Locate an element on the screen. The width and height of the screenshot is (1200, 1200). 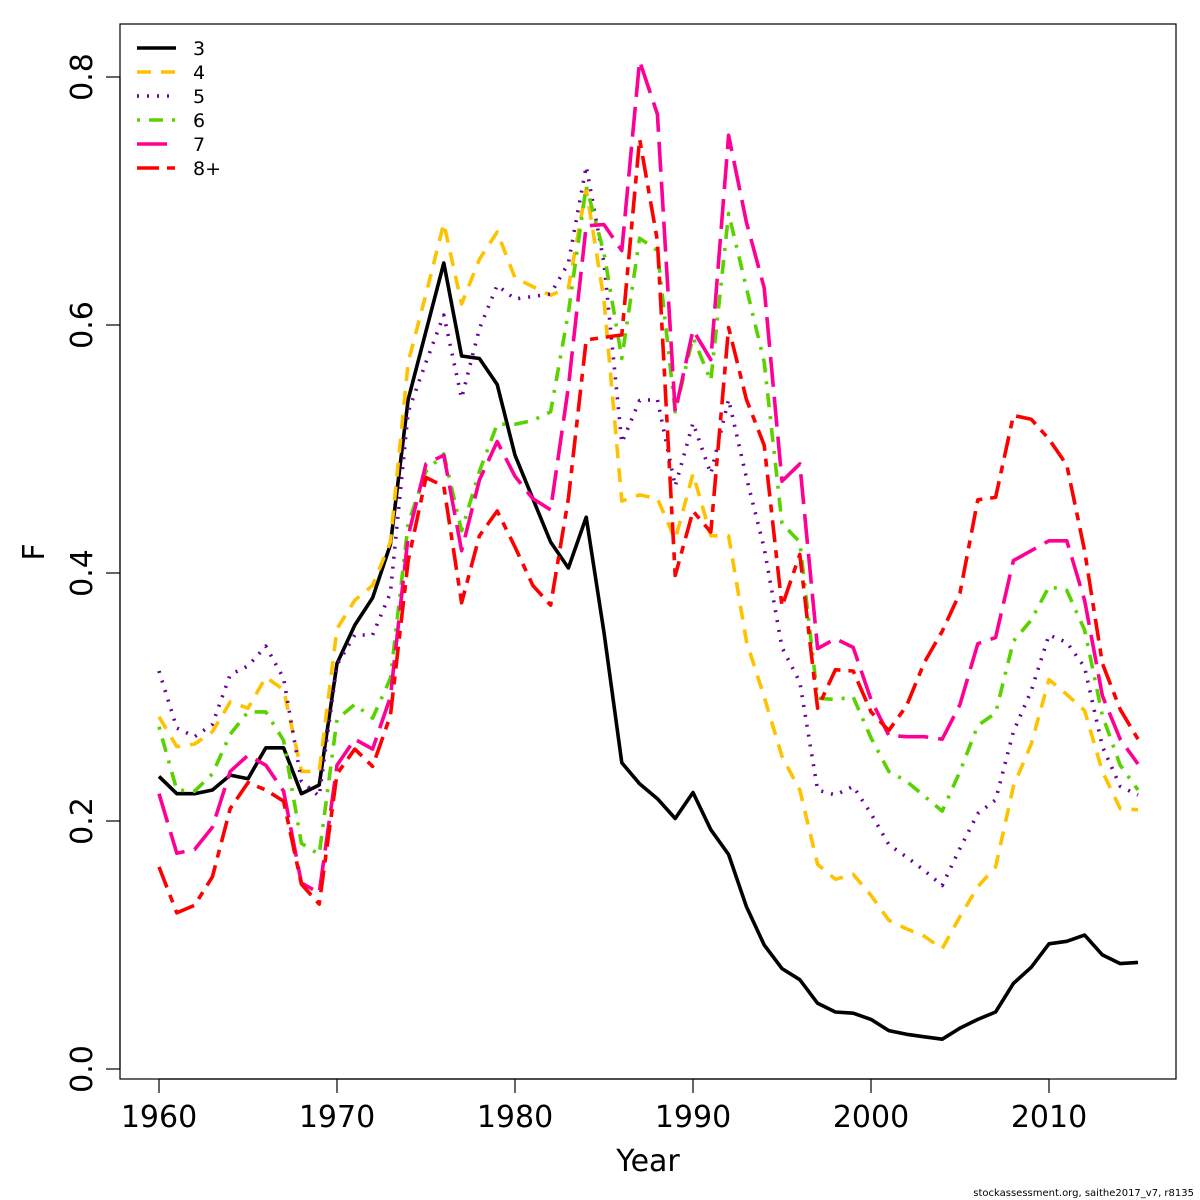
y-tick-label: 0.6 is located at coordinates (82, 325).